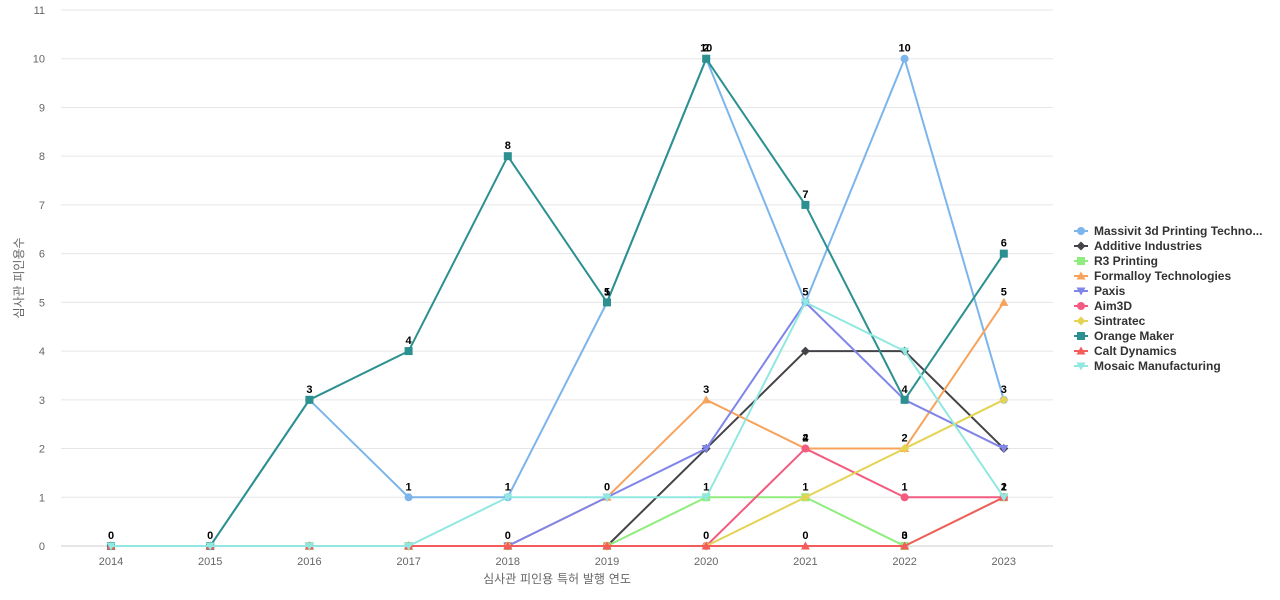  What do you see at coordinates (805, 195) in the screenshot?
I see `data-label: 7` at bounding box center [805, 195].